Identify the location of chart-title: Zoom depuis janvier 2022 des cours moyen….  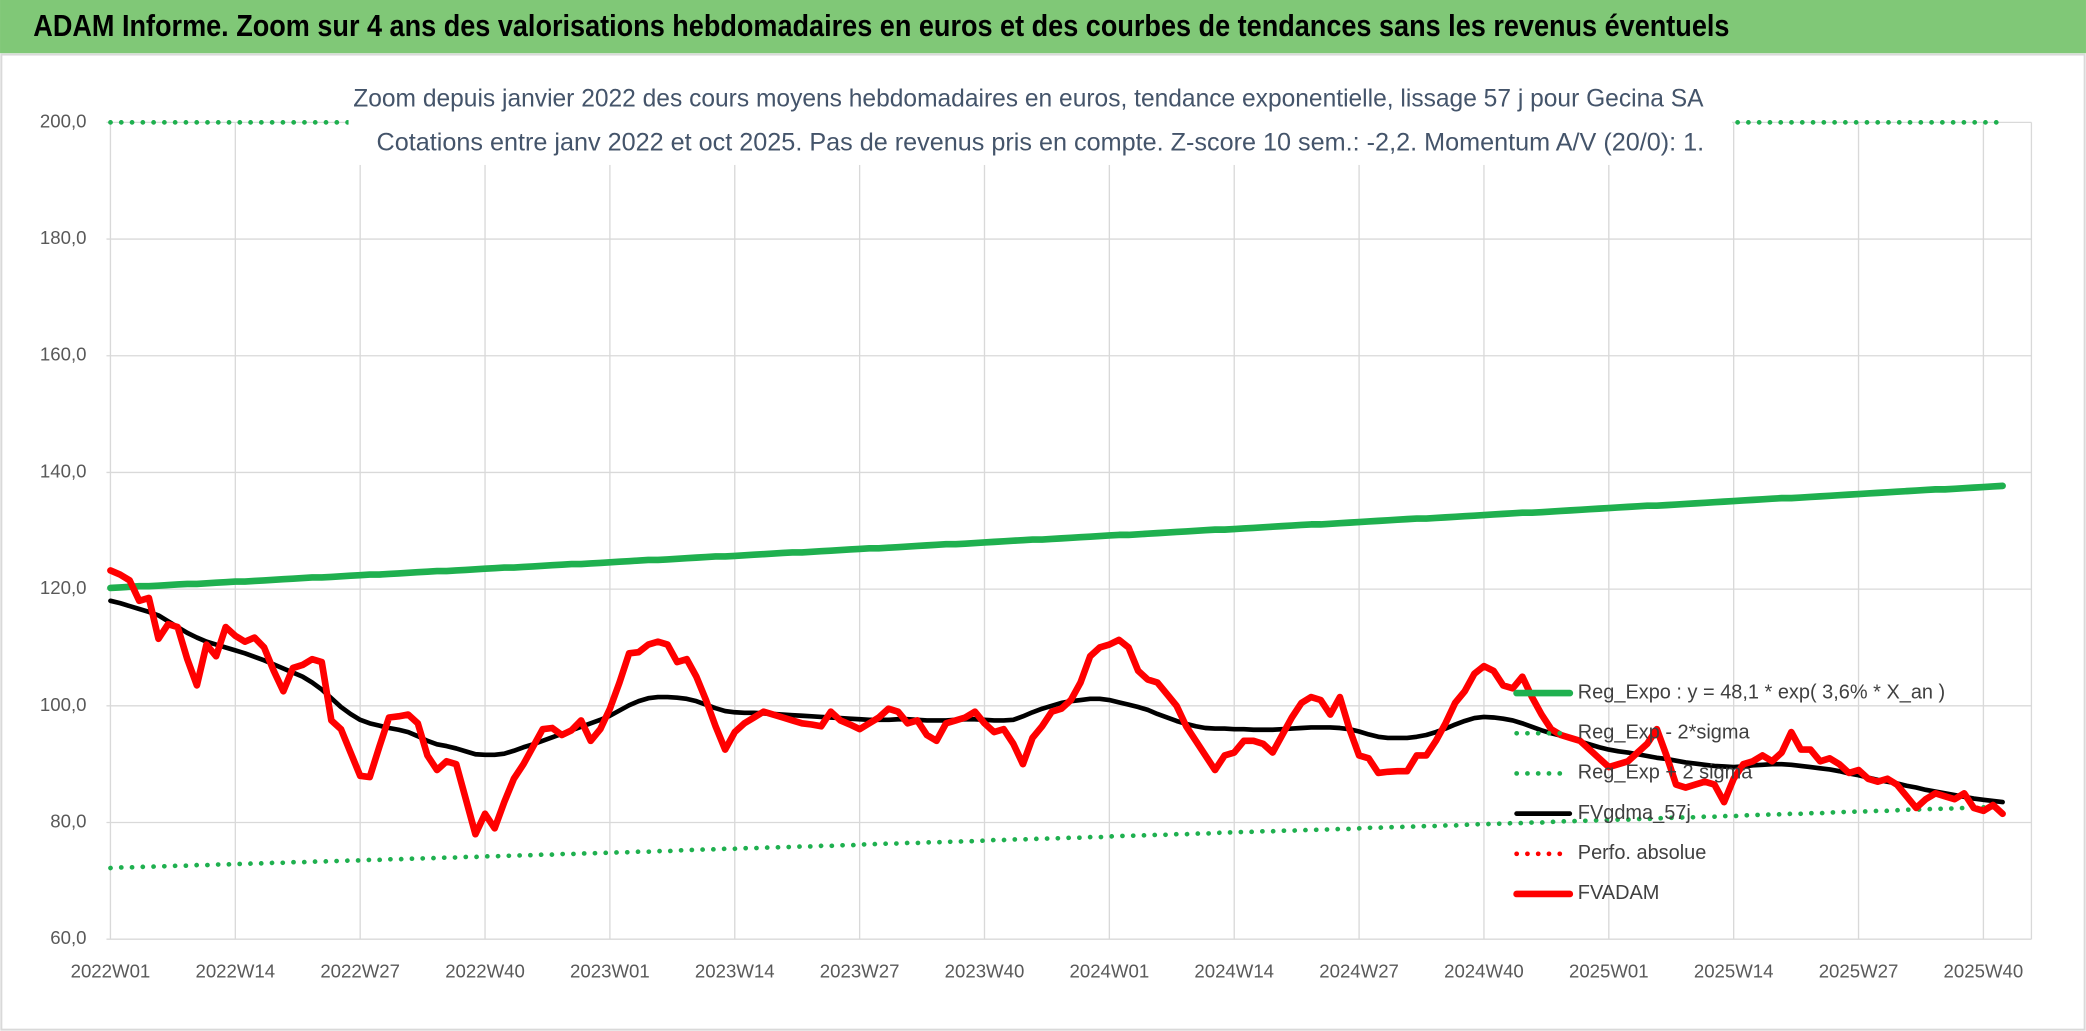
(1028, 98).